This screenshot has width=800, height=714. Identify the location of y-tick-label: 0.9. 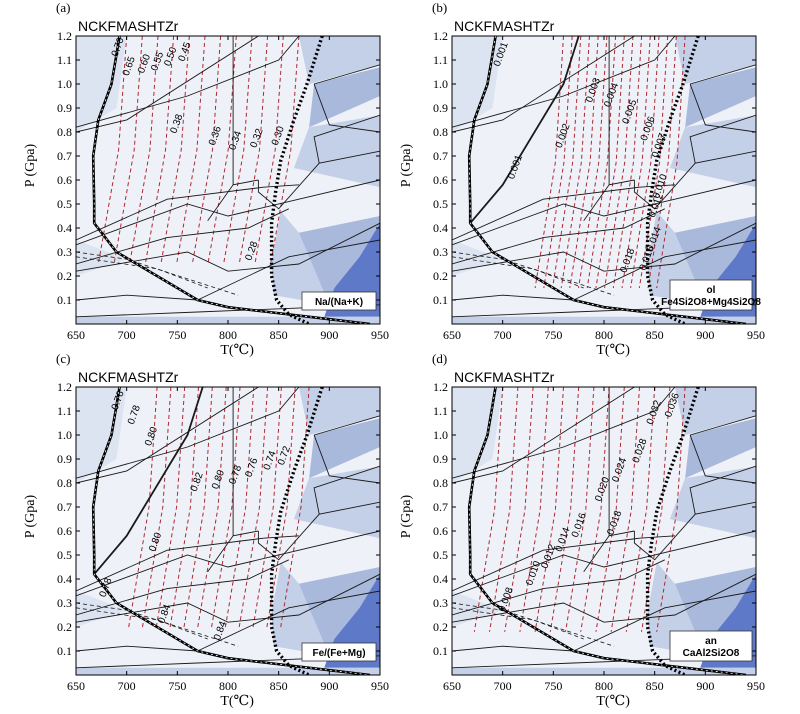
(440, 108).